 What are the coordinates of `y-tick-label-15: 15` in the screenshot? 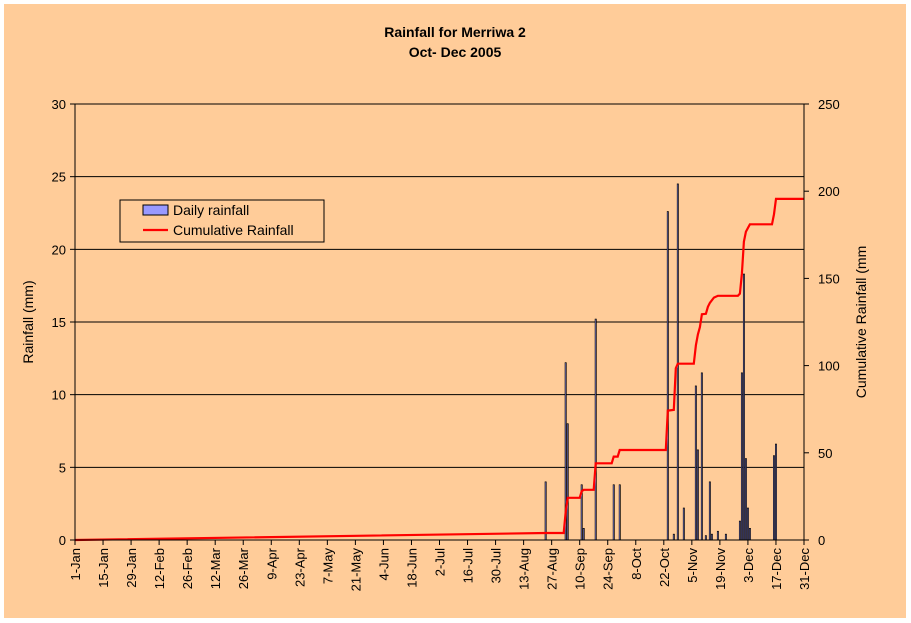 It's located at (59, 322).